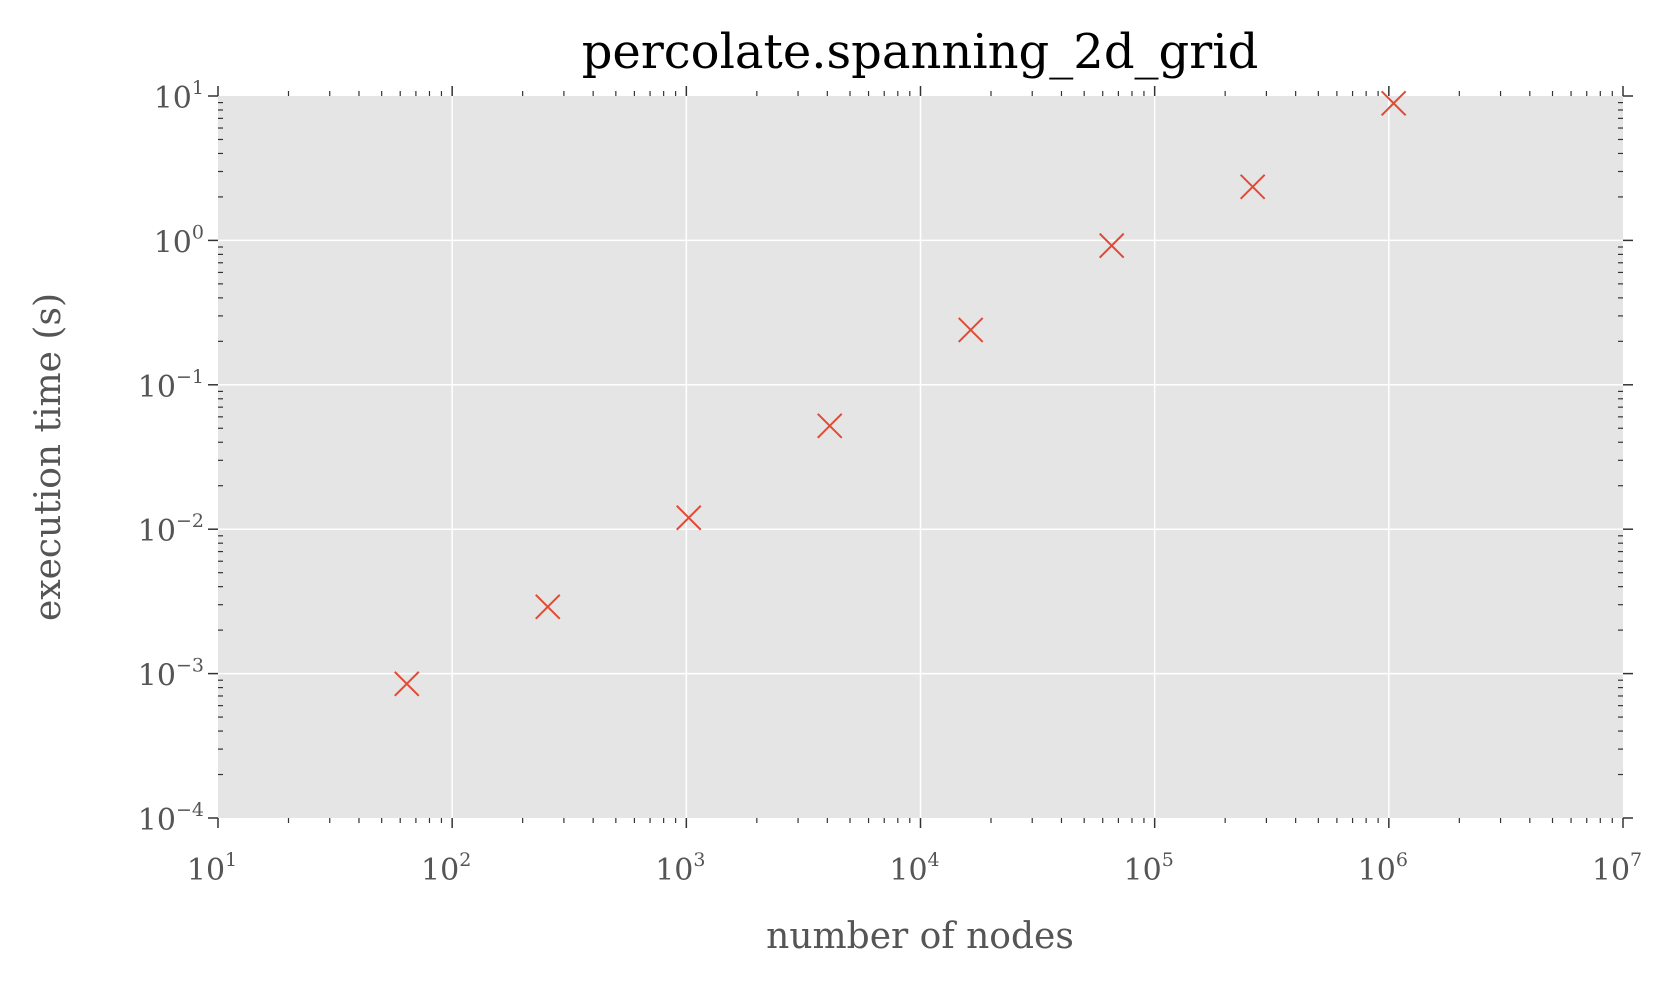  What do you see at coordinates (920, 52) in the screenshot?
I see `chart-title: percolate.spanning_2d_grid` at bounding box center [920, 52].